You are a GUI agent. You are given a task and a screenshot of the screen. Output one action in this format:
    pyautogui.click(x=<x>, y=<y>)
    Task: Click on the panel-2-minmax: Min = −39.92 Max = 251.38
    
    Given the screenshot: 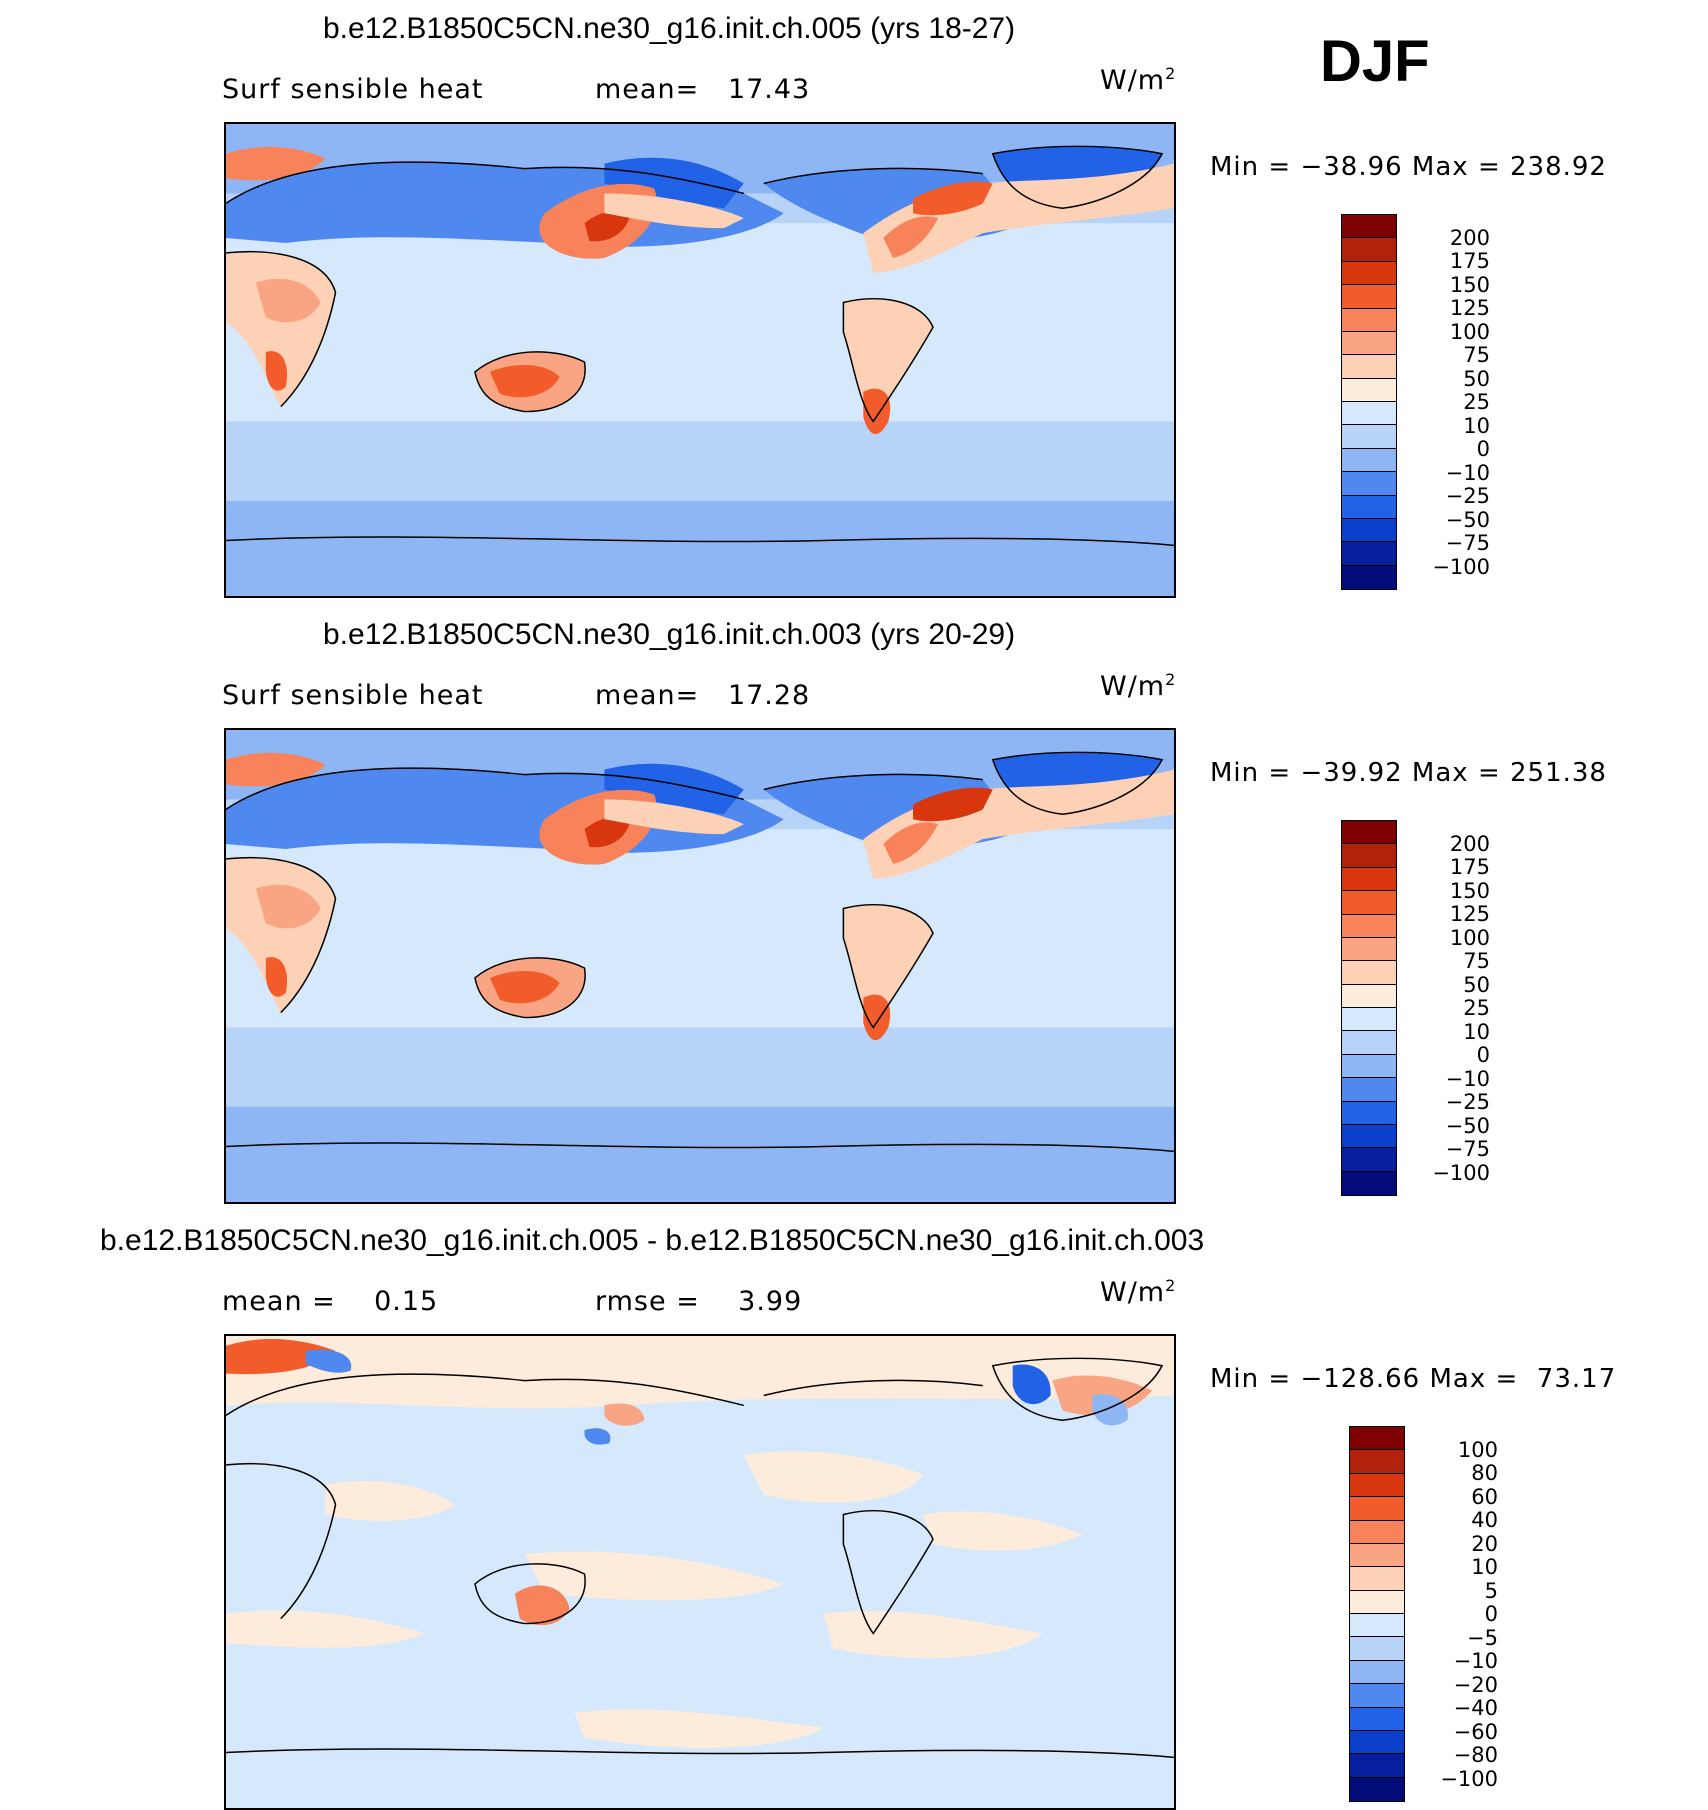 What is the action you would take?
    pyautogui.click(x=1408, y=773)
    